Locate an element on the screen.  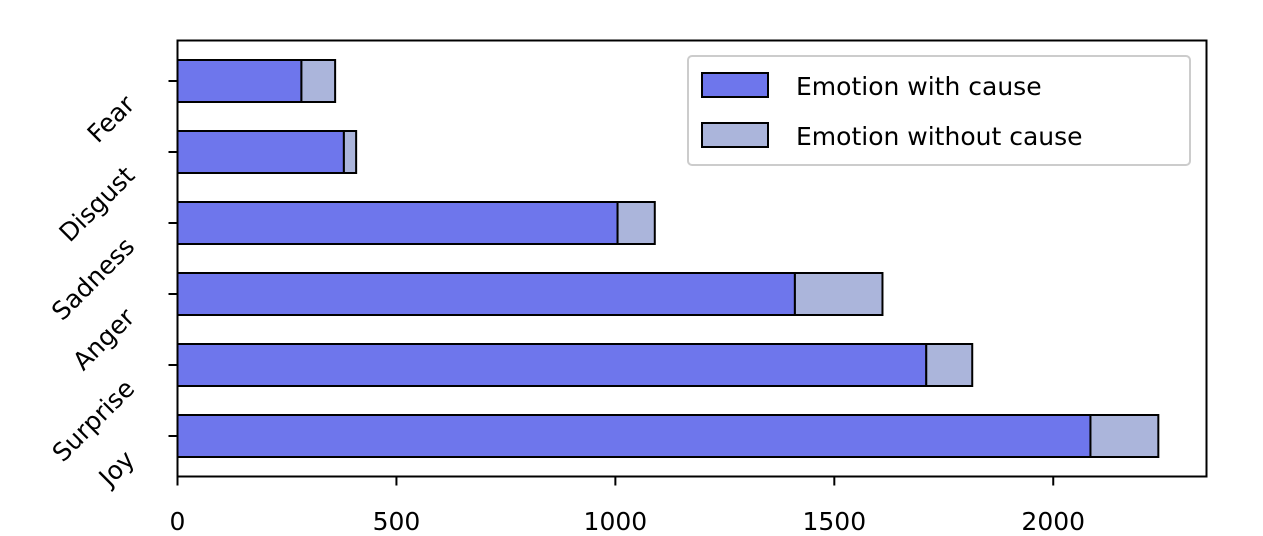
x-tick-label-2000: 2000 is located at coordinates (1053, 521).